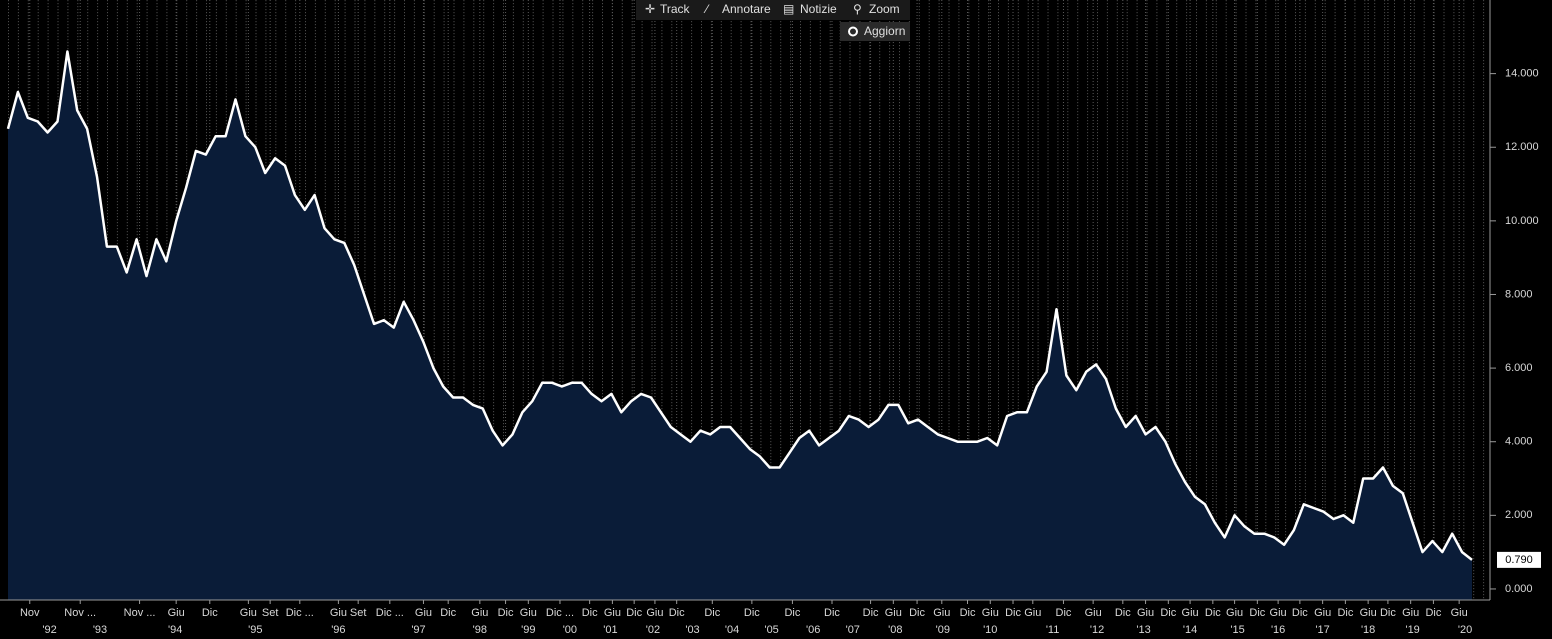  I want to click on x-year-label: '16, so click(1278, 630).